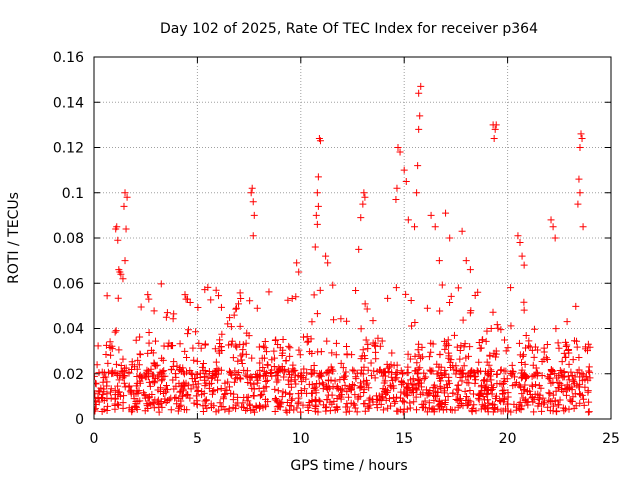 This screenshot has width=640, height=480. Describe the element at coordinates (68, 239) in the screenshot. I see `y-tick-label: 0.08` at that location.